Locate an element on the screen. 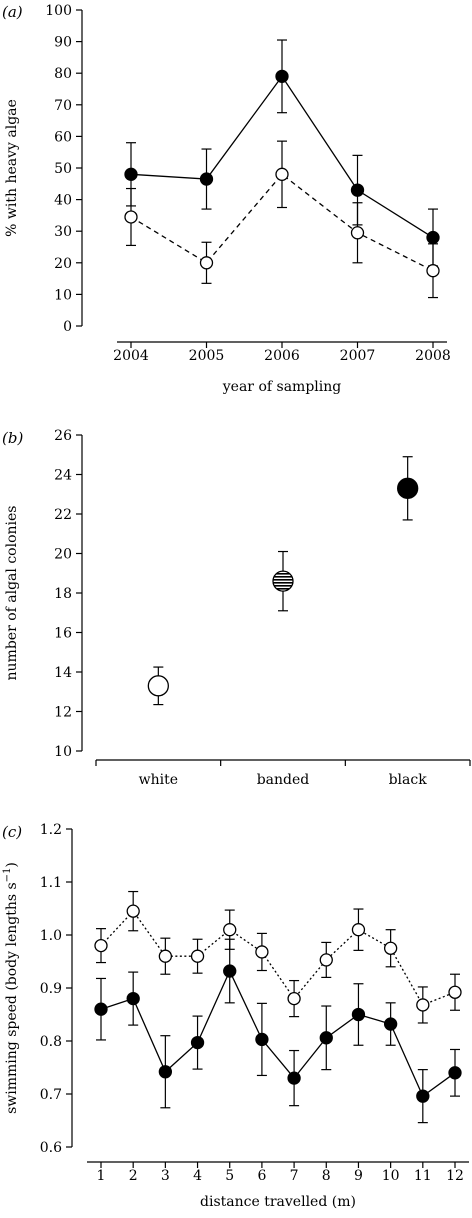  y-axis-title-suffix: ) is located at coordinates (12, 864).